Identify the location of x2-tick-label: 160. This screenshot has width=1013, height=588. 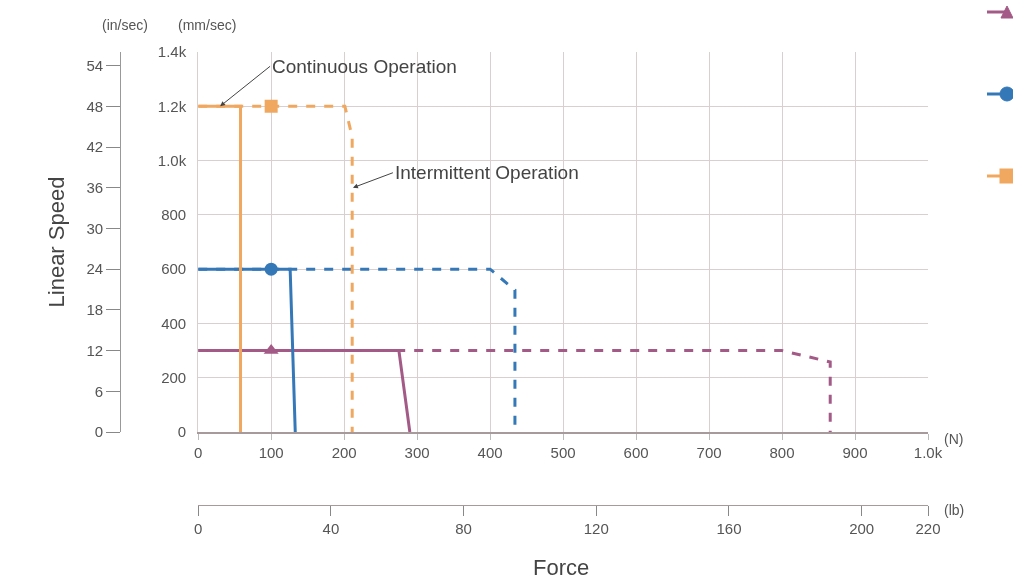
(729, 529).